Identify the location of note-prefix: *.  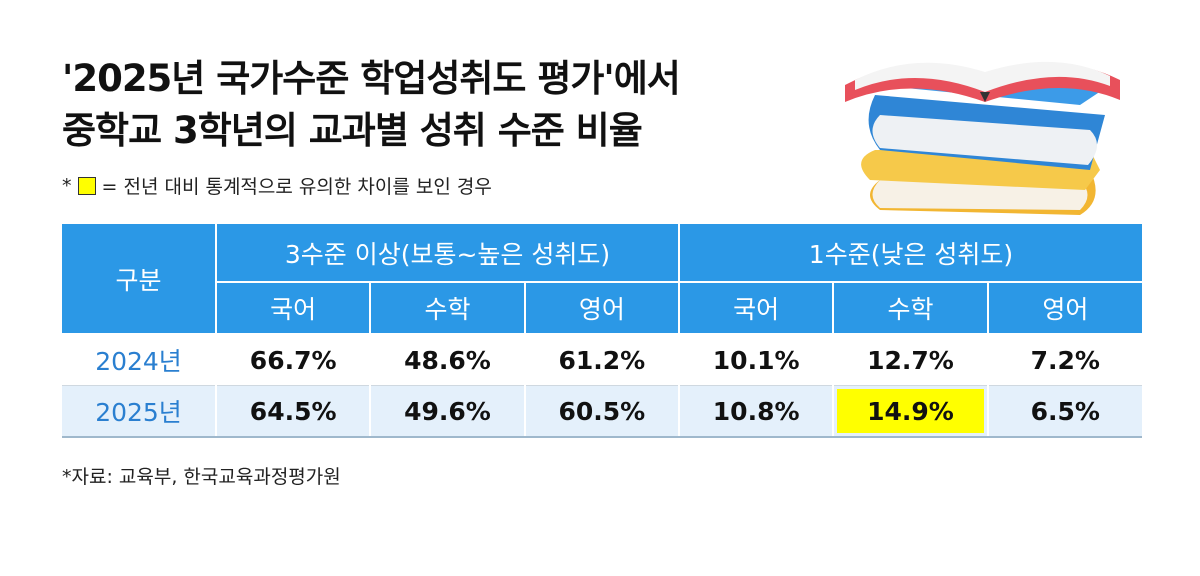
(67, 185).